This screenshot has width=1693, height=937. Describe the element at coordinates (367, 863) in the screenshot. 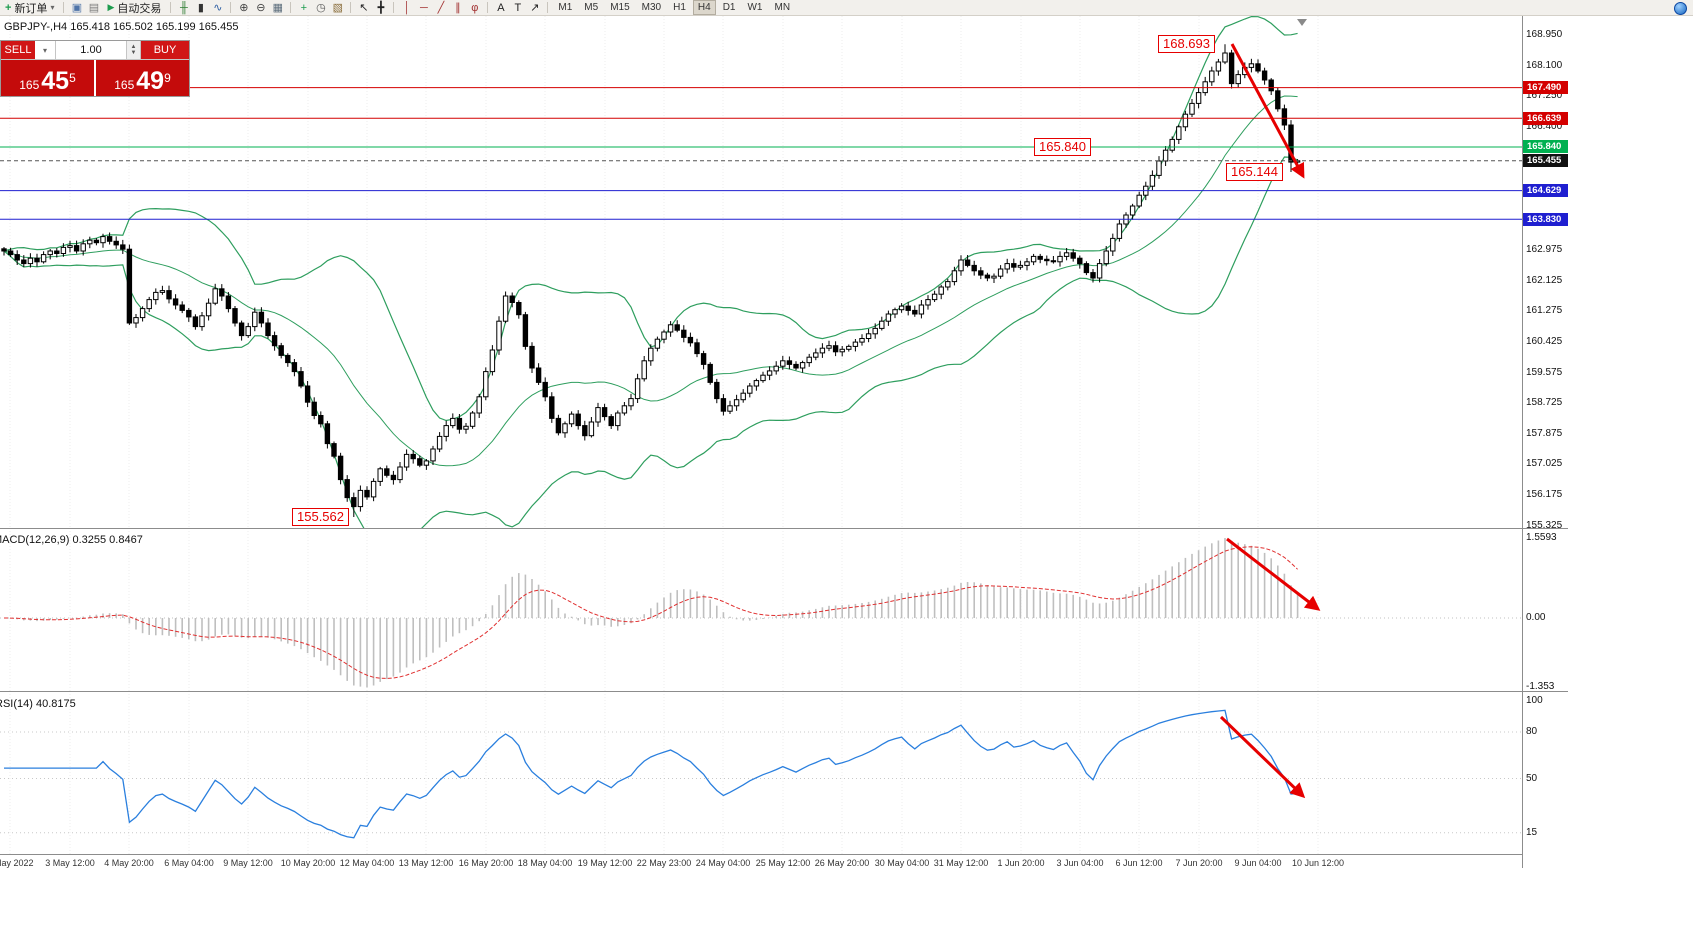

I see `time-label: 12 May 04:00` at that location.